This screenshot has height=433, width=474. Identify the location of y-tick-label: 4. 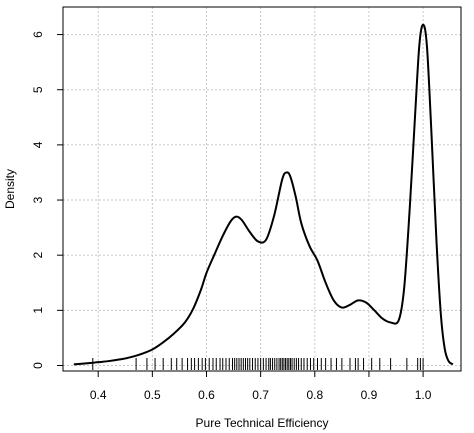
(38, 144).